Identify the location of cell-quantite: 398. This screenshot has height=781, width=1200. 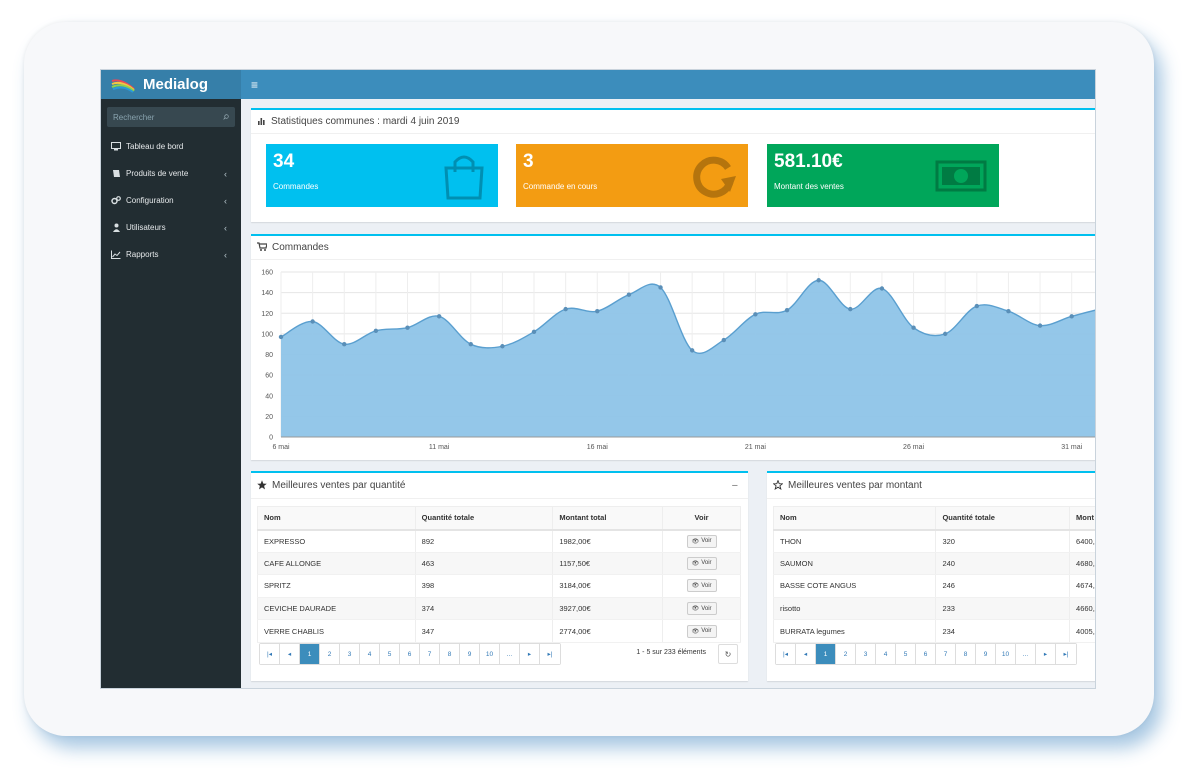
(484, 586).